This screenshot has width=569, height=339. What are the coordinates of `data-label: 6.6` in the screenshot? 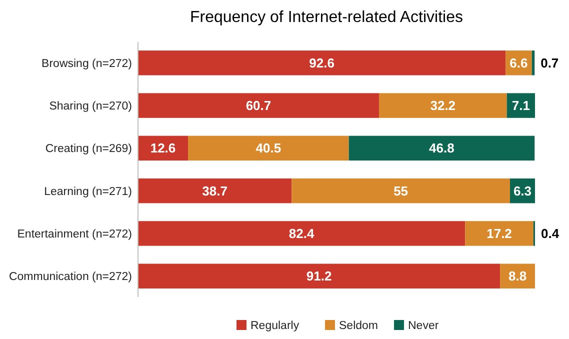 It's located at (519, 62).